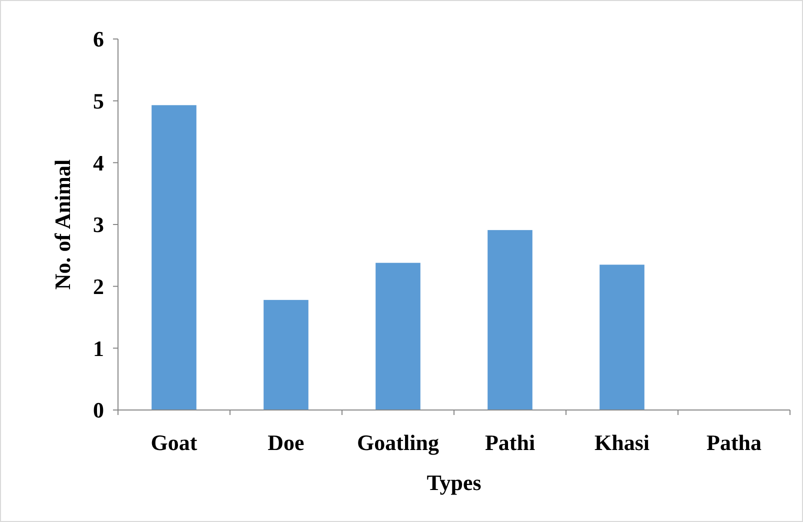 This screenshot has height=522, width=803. Describe the element at coordinates (98, 101) in the screenshot. I see `y-tick-label: 5` at that location.